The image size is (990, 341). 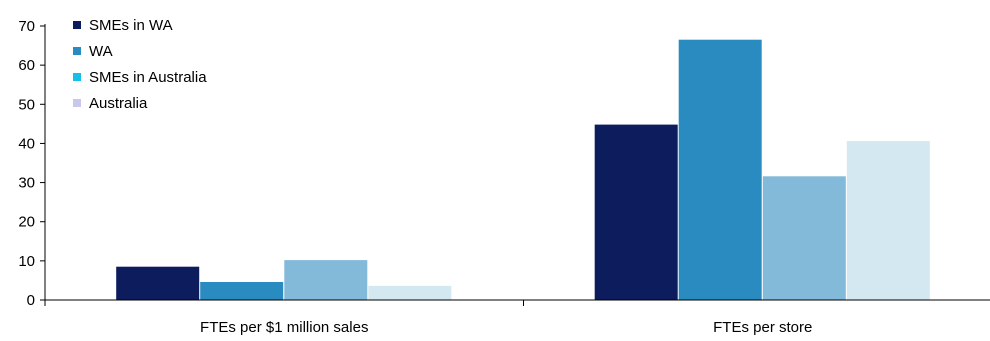 What do you see at coordinates (131, 25) in the screenshot?
I see `legend-label-0: SMEs in WA` at bounding box center [131, 25].